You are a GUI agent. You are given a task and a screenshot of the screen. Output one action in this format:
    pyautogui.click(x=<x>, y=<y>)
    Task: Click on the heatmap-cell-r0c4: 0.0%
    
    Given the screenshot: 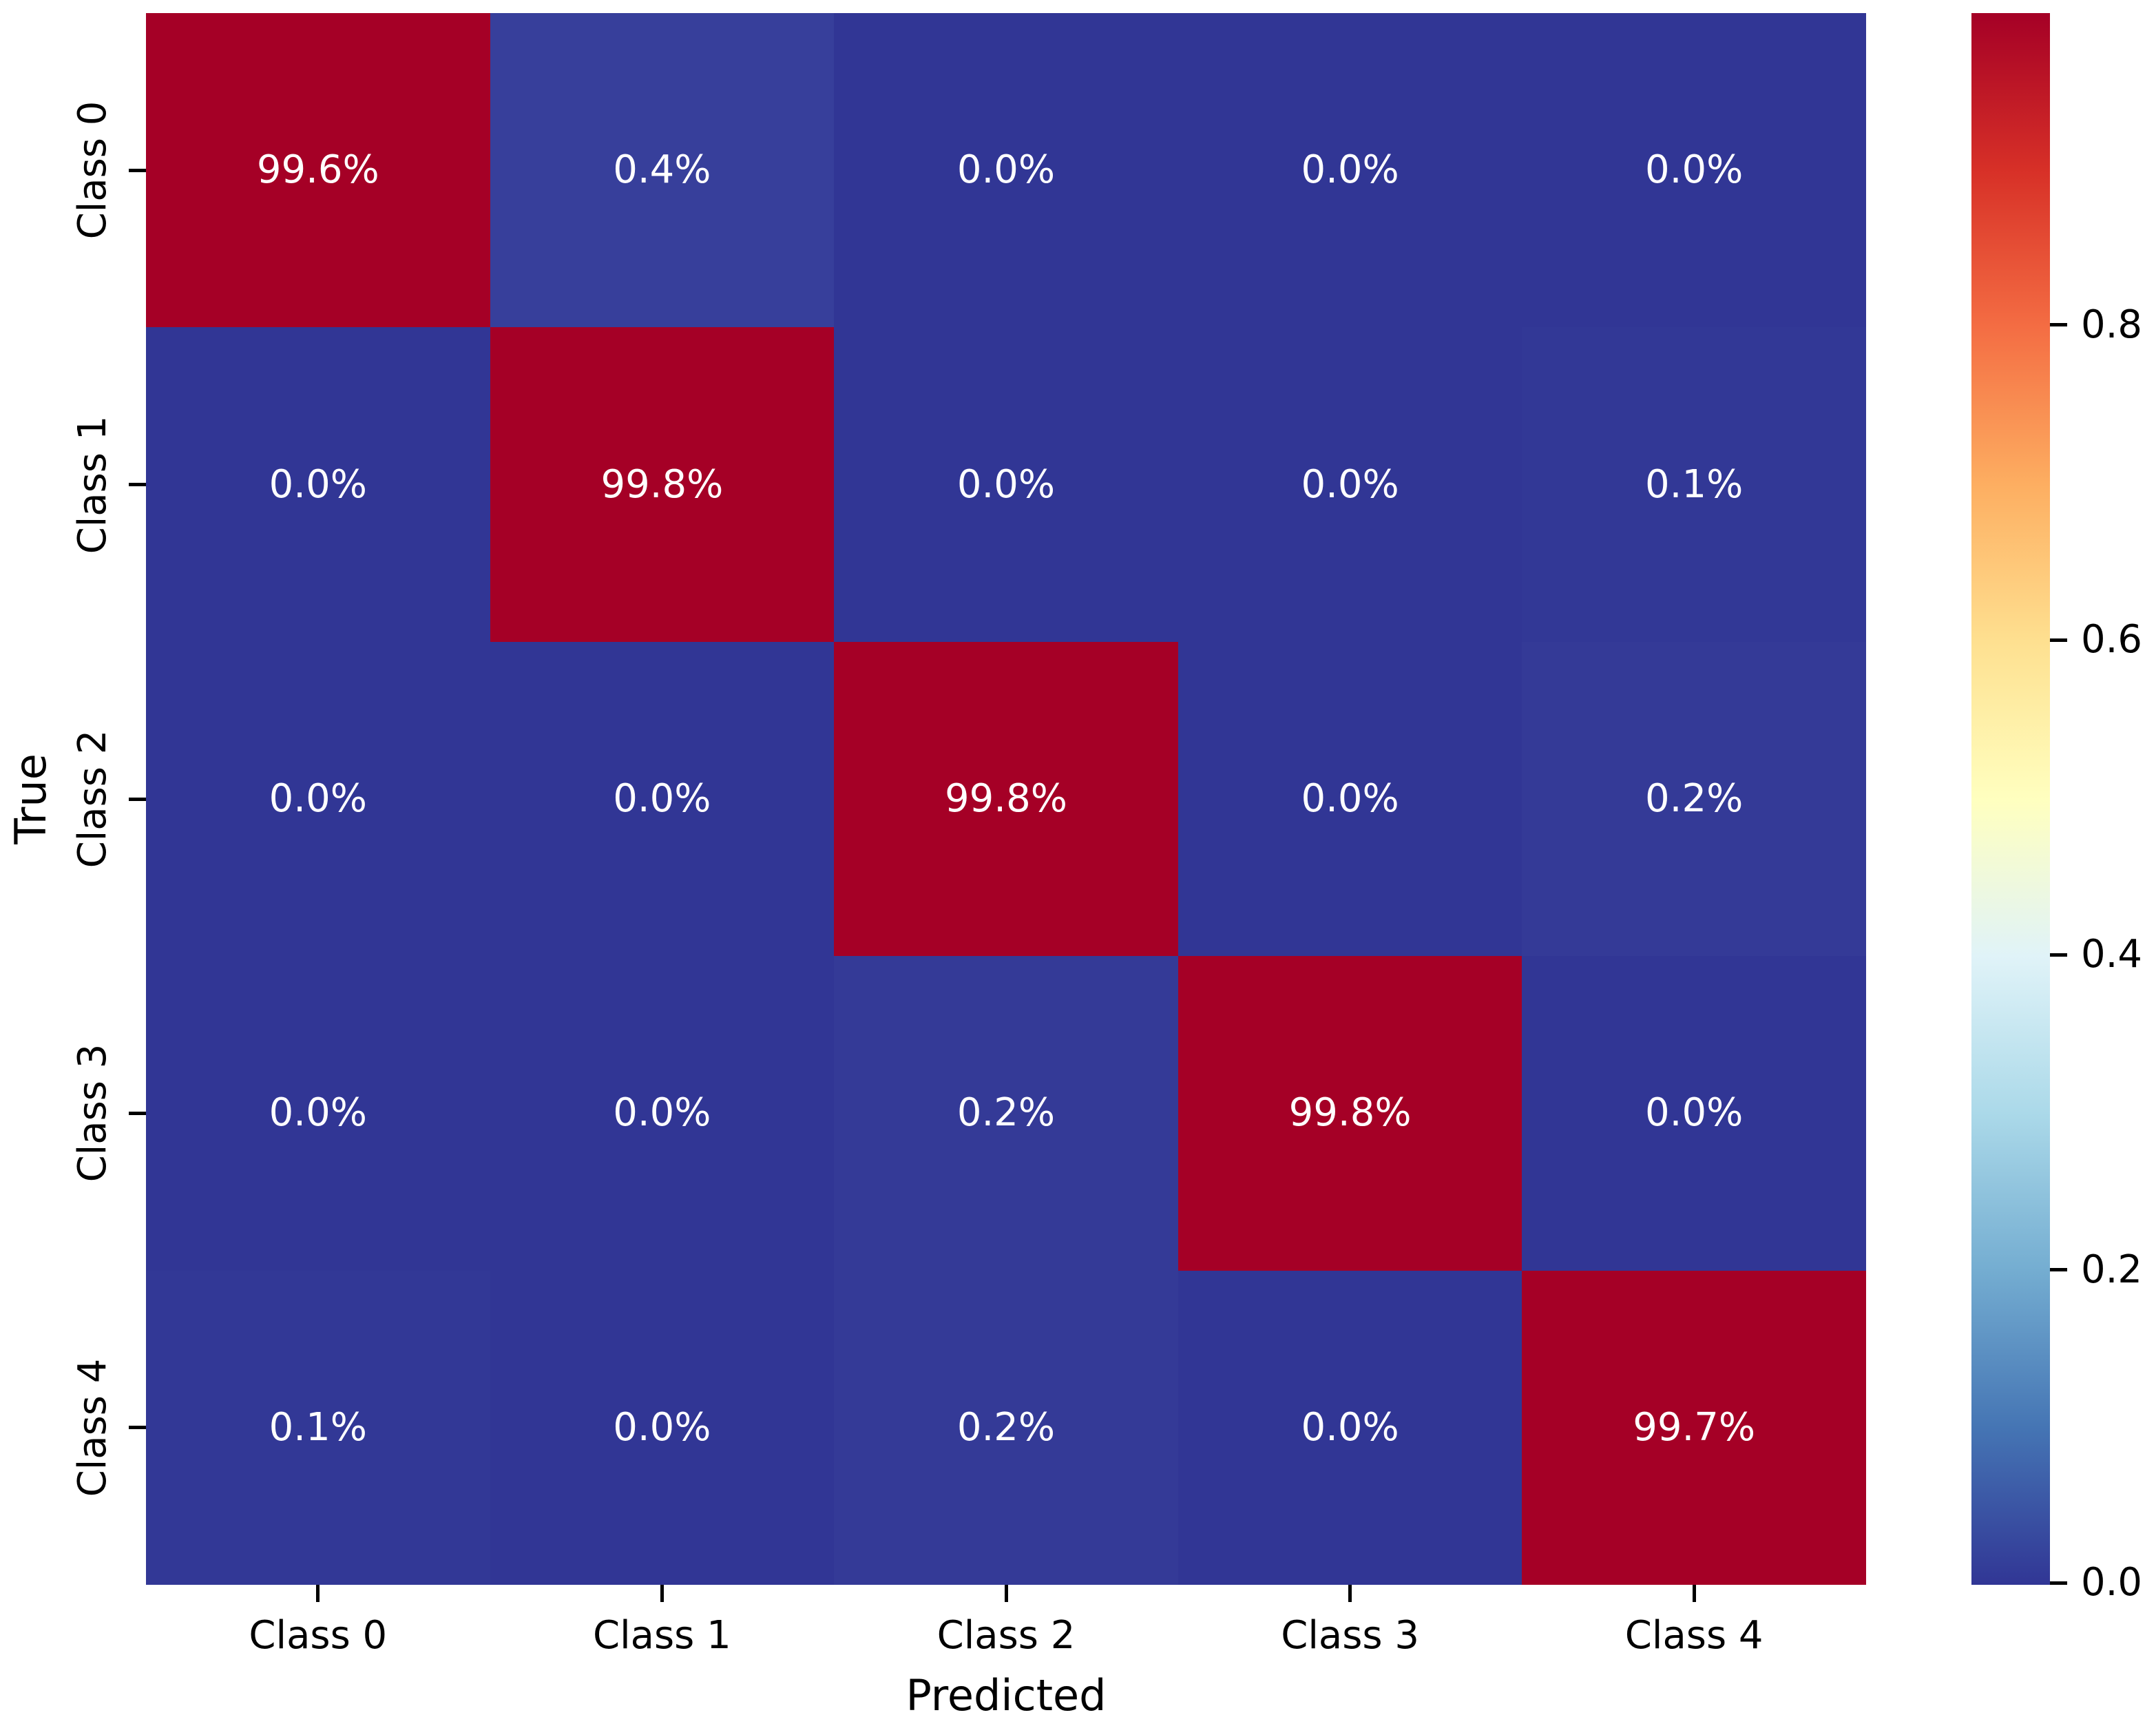 What is the action you would take?
    pyautogui.click(x=1694, y=170)
    